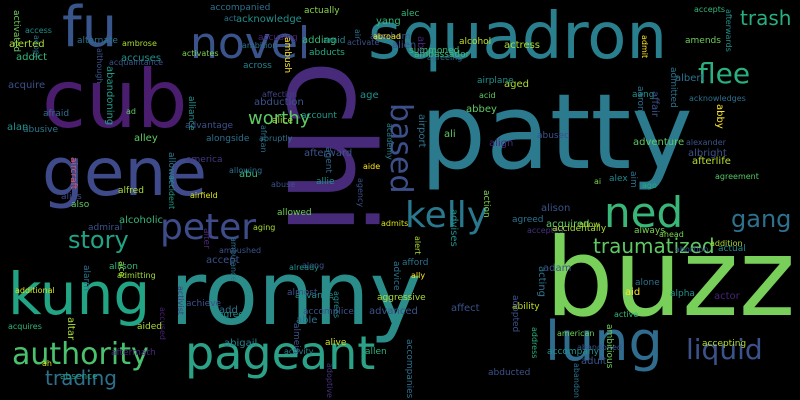  Describe the element at coordinates (724, 73) in the screenshot. I see `word-flee: flee` at that location.